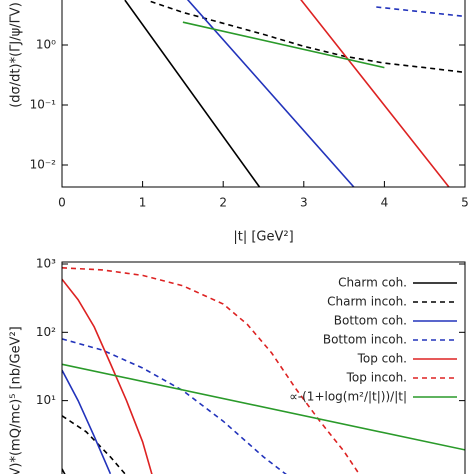  I want to click on legend-label: Bottom incoh., so click(365, 340).